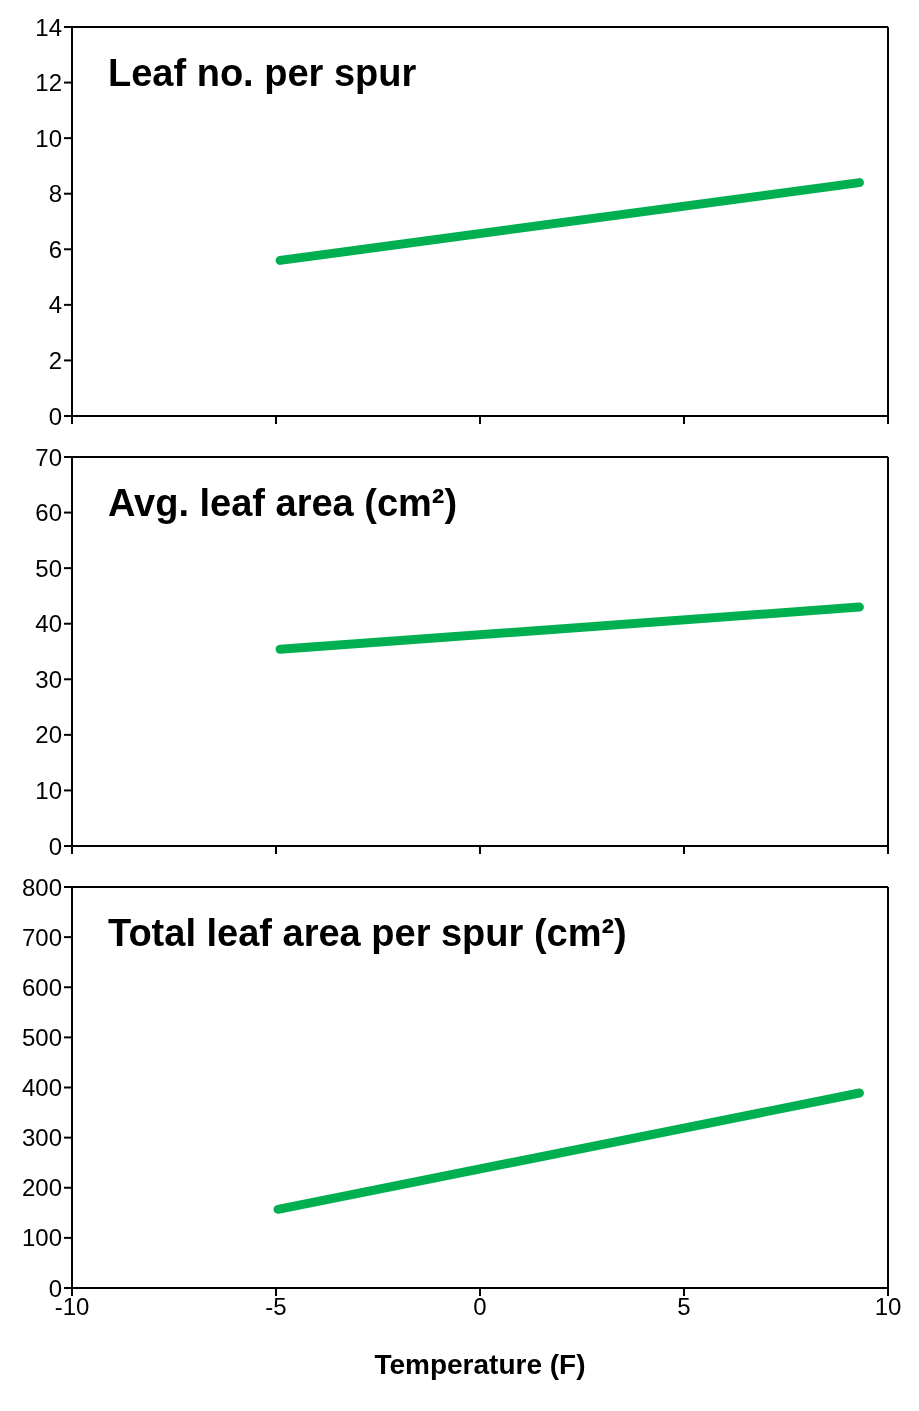  Describe the element at coordinates (41, 1188) in the screenshot. I see `y-tick-label: 200` at that location.